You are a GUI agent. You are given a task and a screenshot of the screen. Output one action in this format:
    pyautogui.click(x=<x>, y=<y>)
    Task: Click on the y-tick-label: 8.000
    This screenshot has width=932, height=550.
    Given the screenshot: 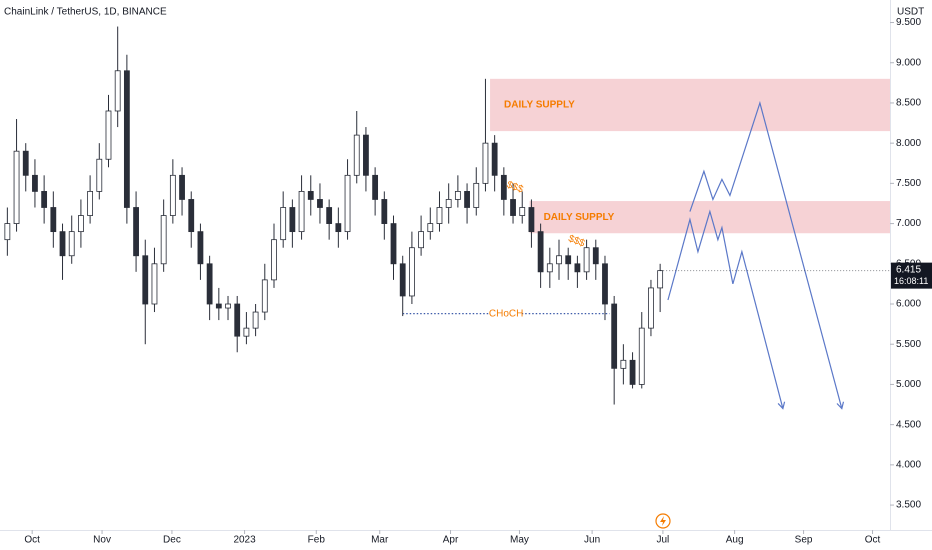 What is the action you would take?
    pyautogui.click(x=908, y=143)
    